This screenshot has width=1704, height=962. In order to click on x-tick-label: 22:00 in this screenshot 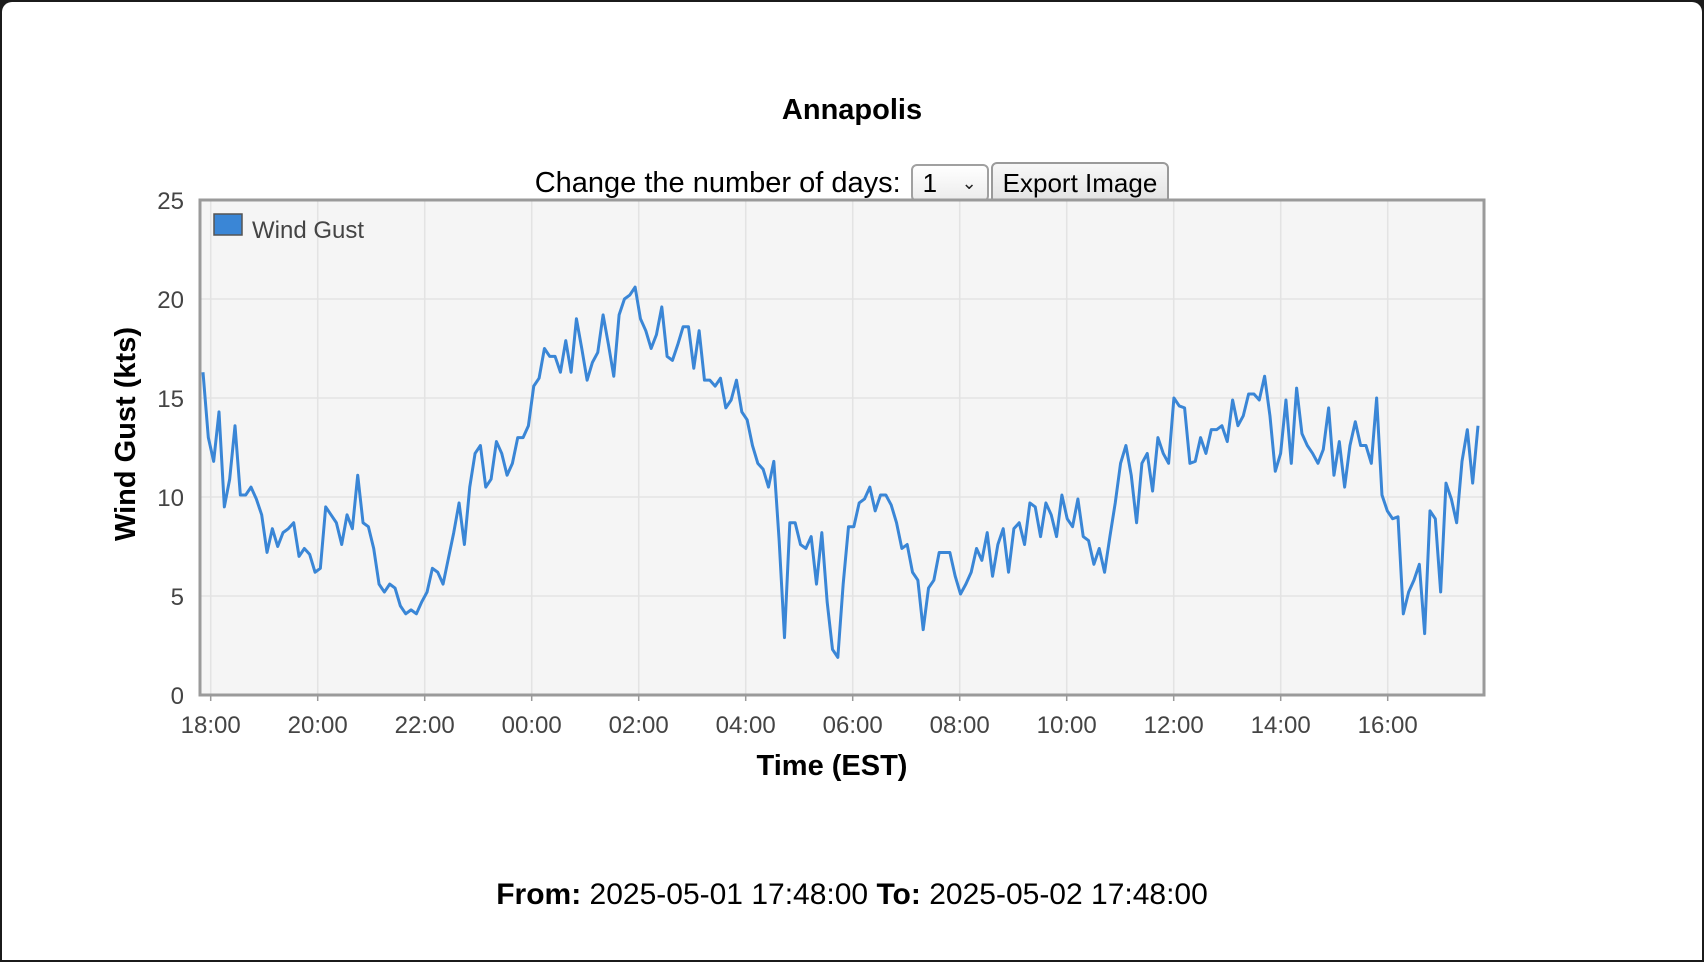, I will do `click(425, 725)`.